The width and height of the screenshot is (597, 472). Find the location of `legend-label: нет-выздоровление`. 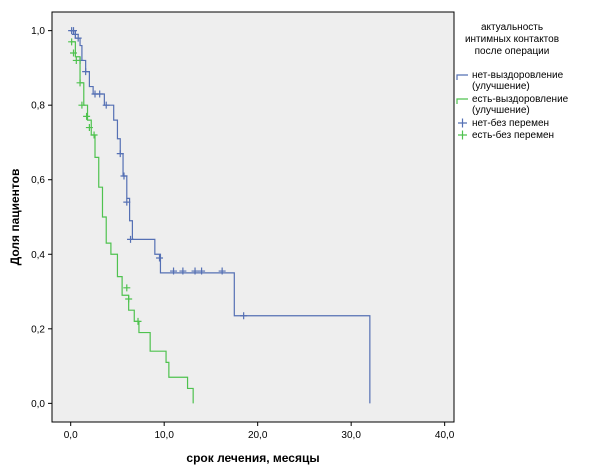

legend-label: нет-выздоровление is located at coordinates (518, 75).